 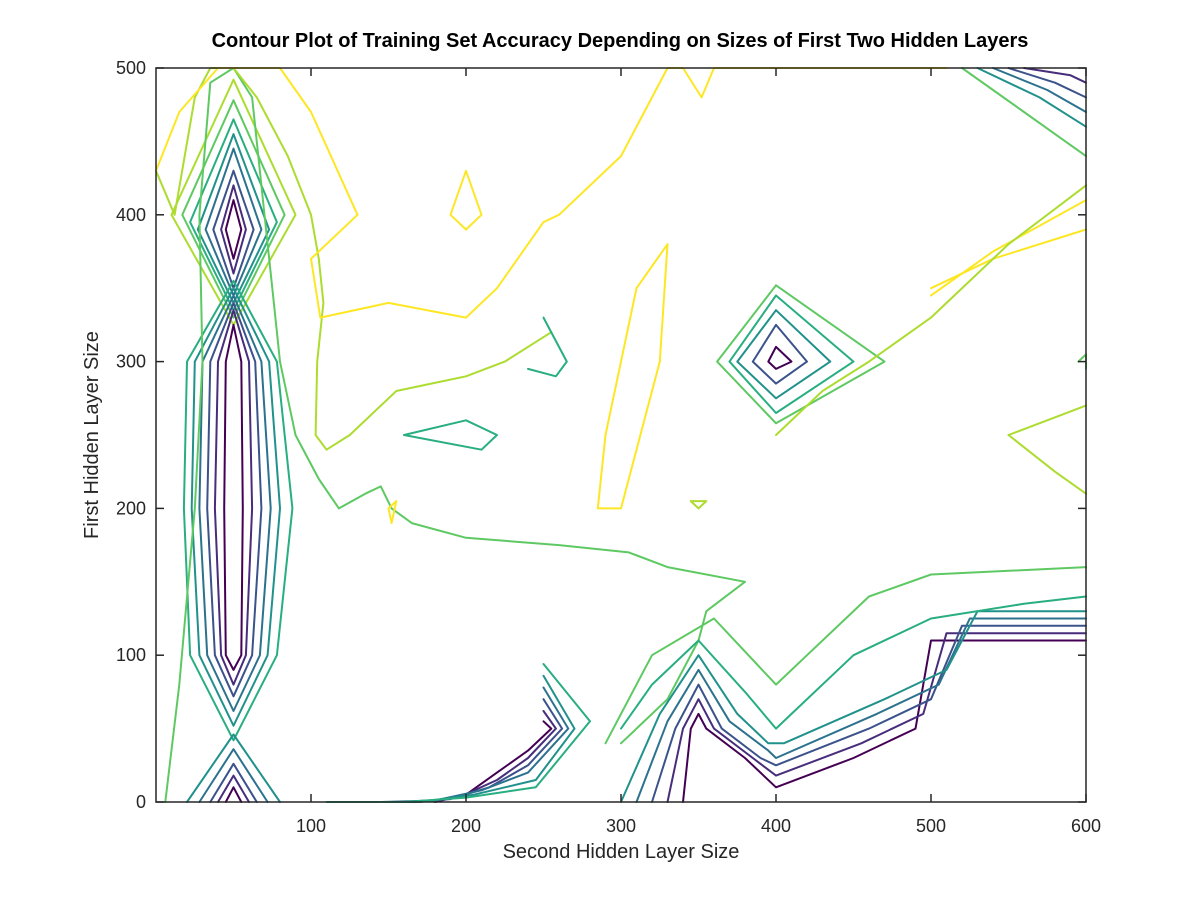 I want to click on x-tick-label-600: 600, so click(x=1086, y=826).